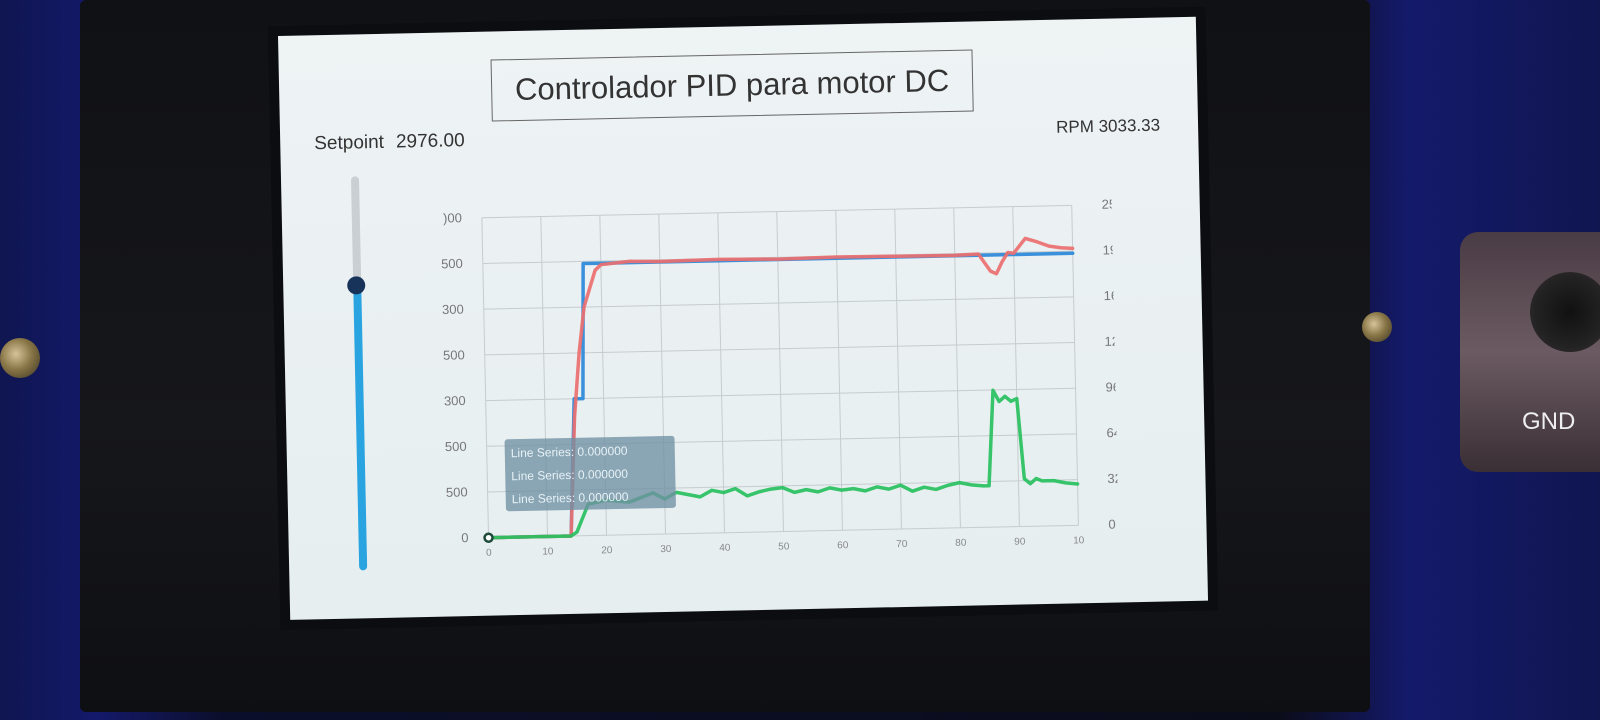 This screenshot has height=720, width=1600. What do you see at coordinates (360, 427) in the screenshot?
I see `setpoint-slider-fill` at bounding box center [360, 427].